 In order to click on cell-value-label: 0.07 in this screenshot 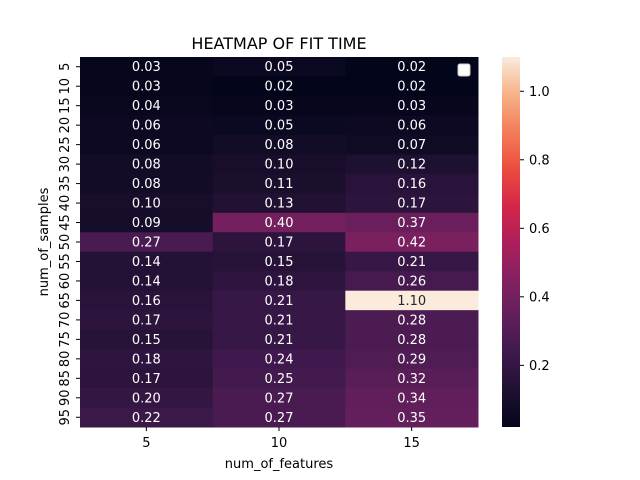, I will do `click(411, 145)`.